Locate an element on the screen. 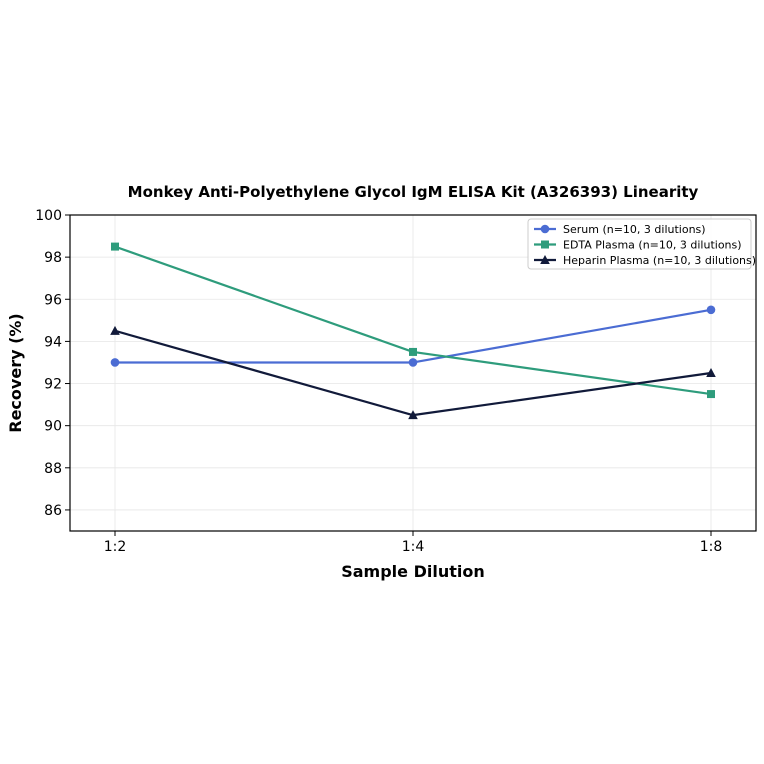 Image resolution: width=764 pixels, height=764 pixels. y-tick-label: 100 is located at coordinates (48, 216).